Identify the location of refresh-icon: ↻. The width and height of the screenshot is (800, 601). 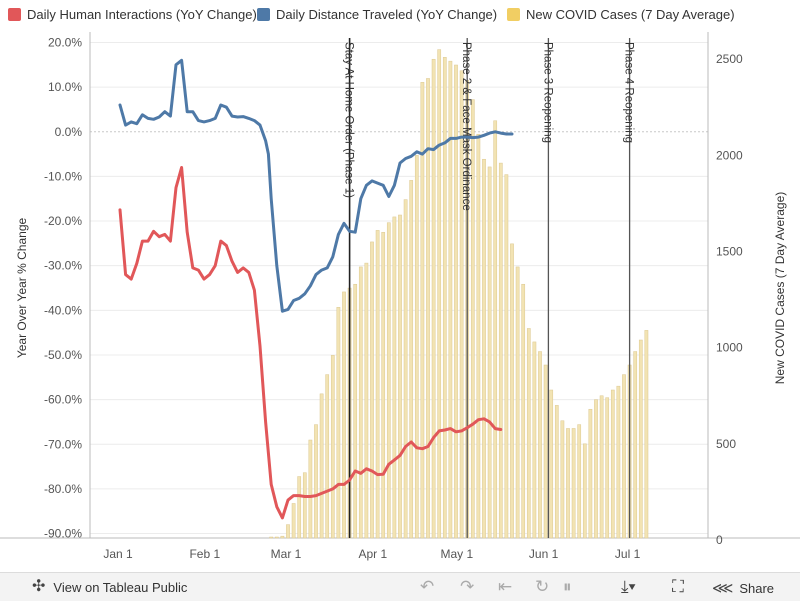
(542, 586).